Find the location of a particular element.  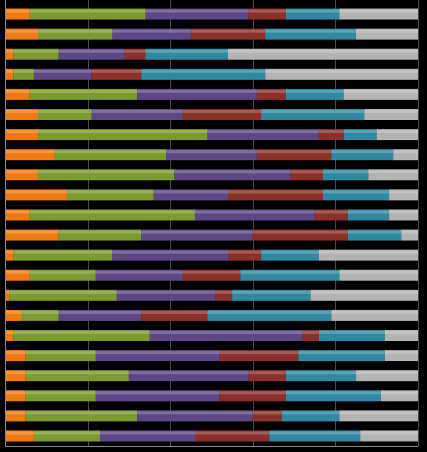

bar-segment-r16-s6 is located at coordinates (374, 315).